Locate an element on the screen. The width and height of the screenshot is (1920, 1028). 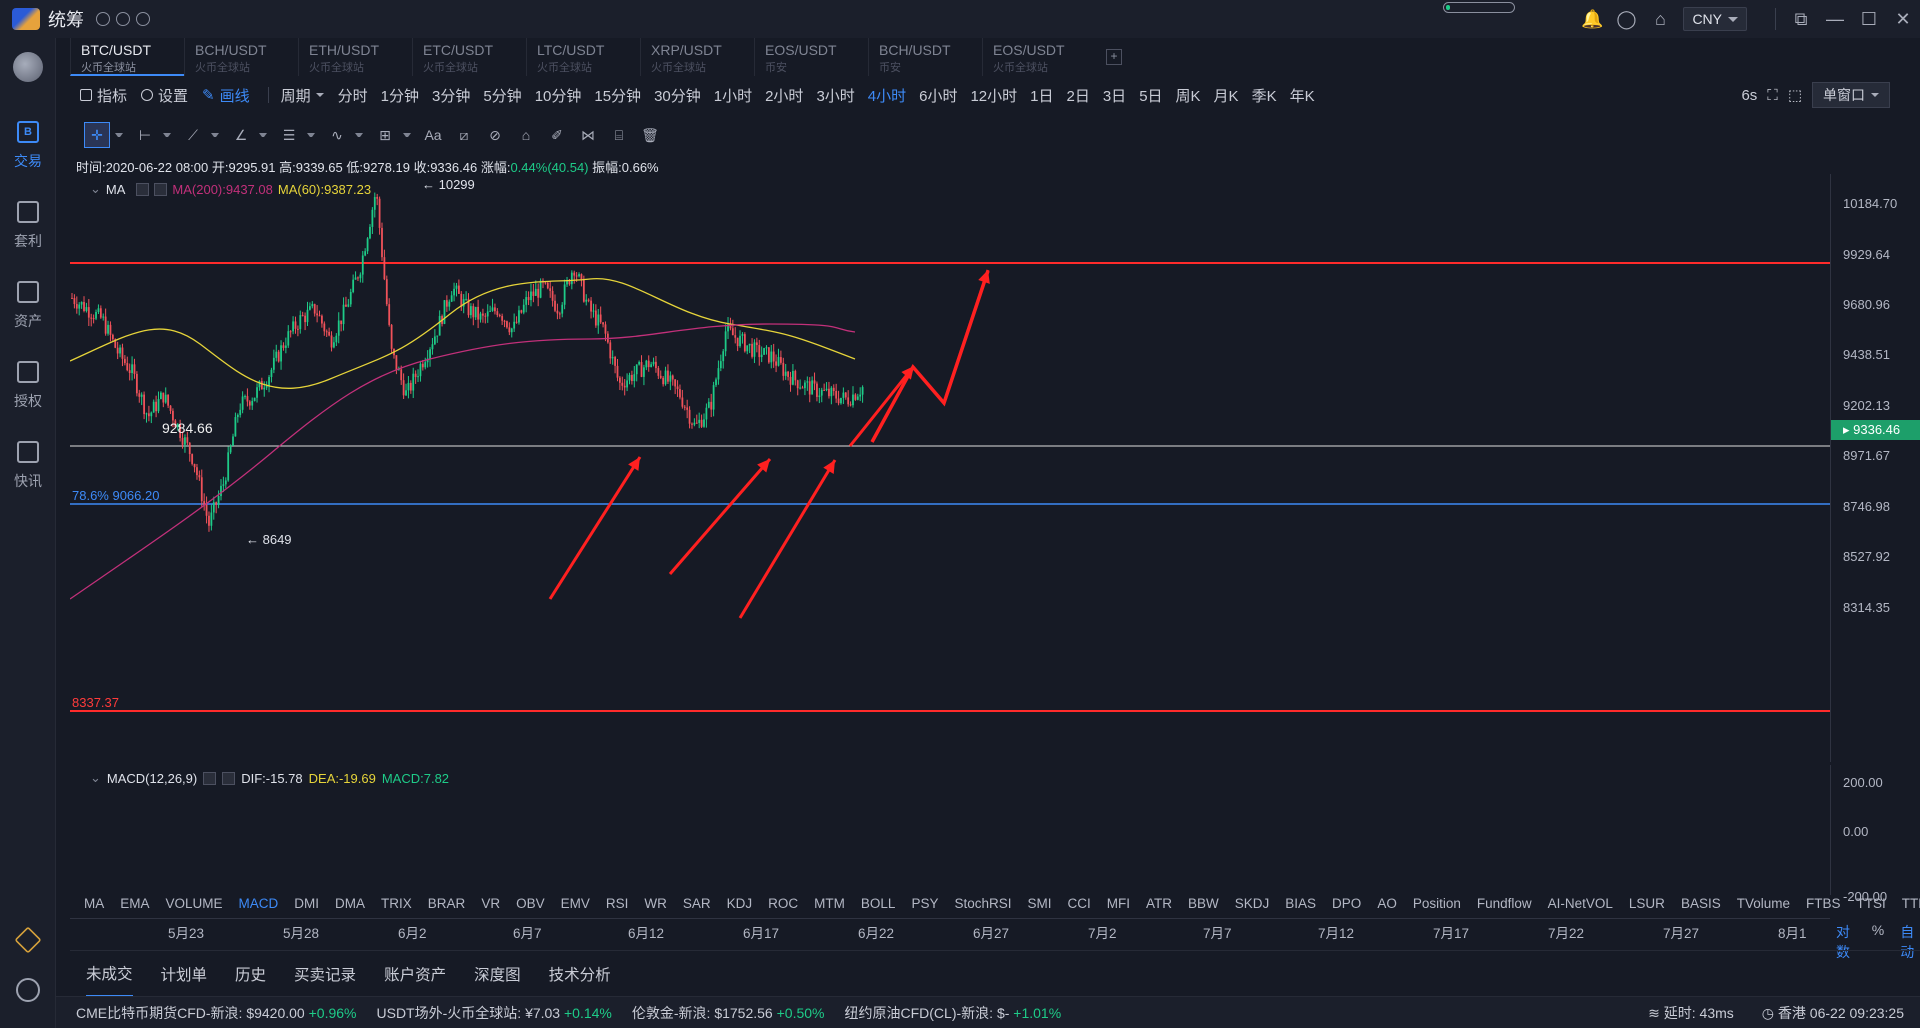
indicator-option: RSI is located at coordinates (617, 903).